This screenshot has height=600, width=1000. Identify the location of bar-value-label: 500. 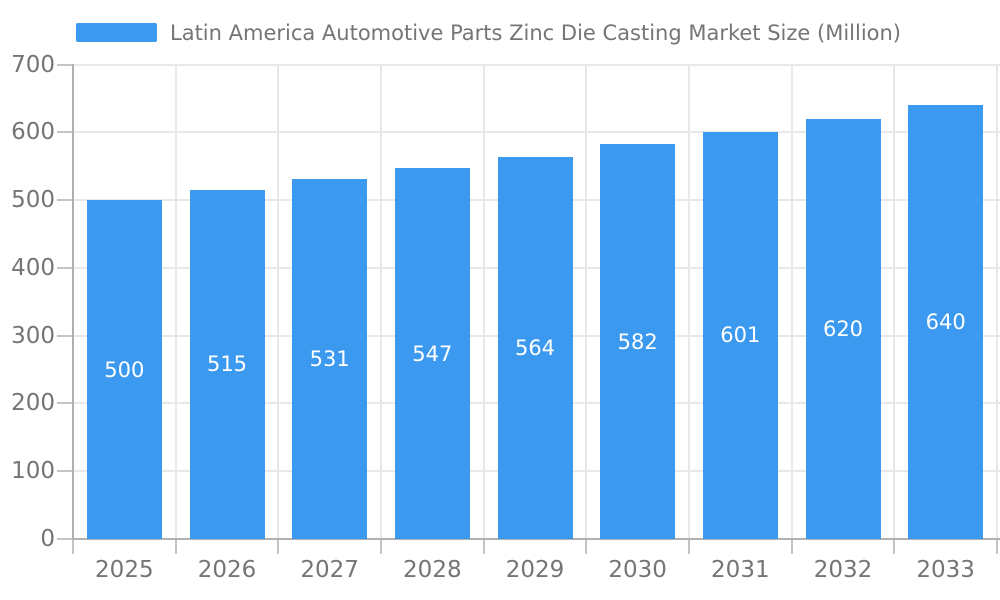
(124, 369).